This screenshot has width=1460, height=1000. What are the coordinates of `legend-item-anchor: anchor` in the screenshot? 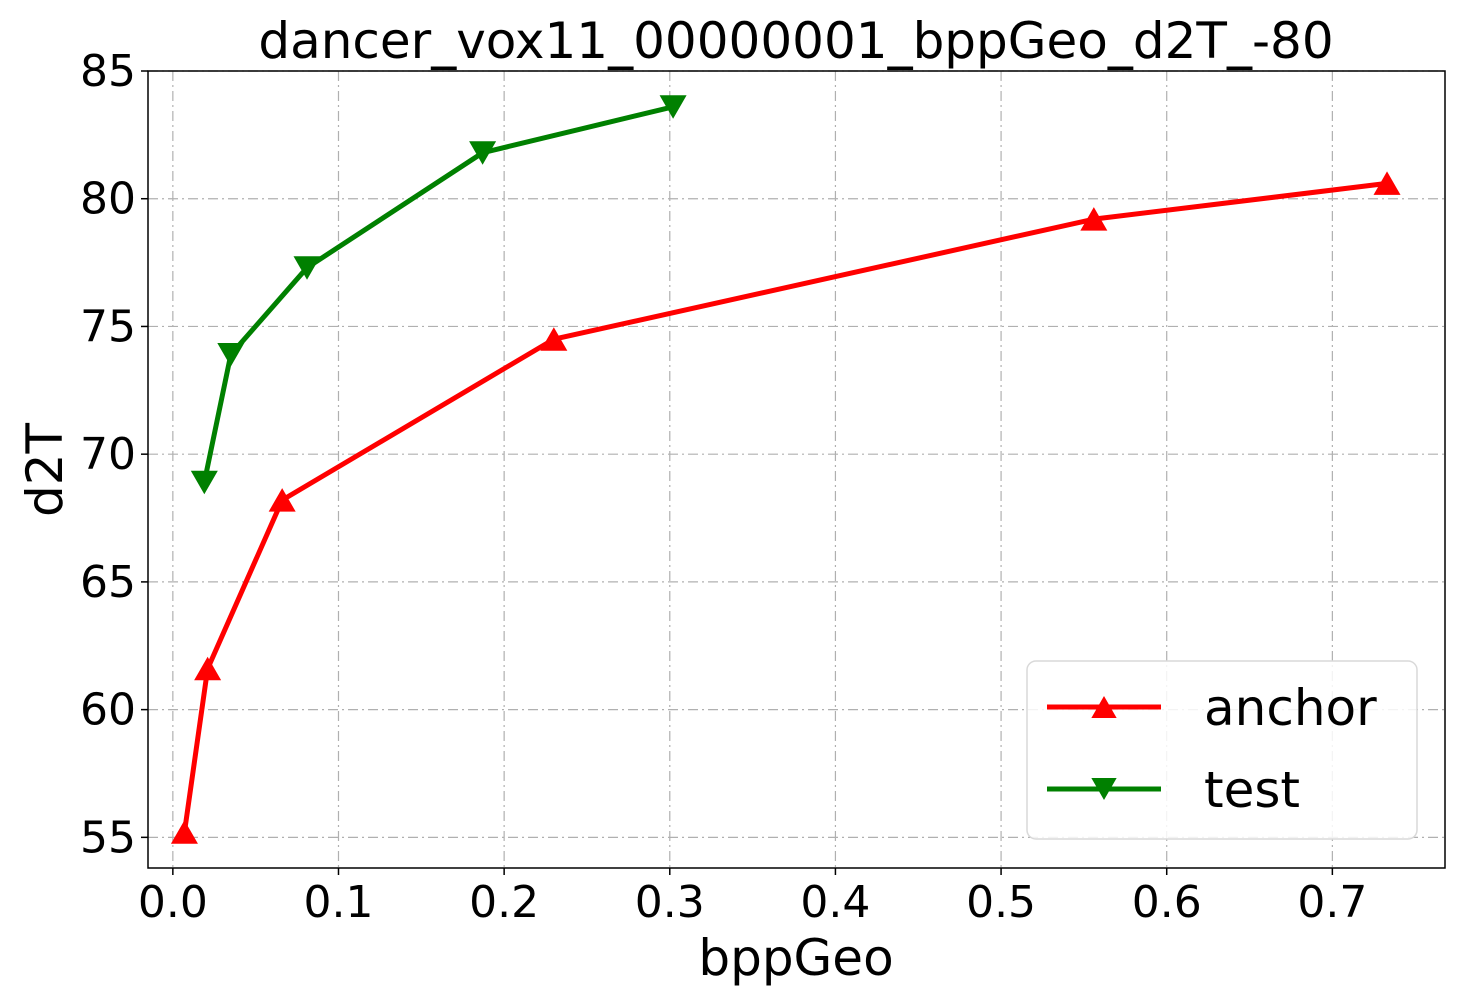 It's located at (1212, 708).